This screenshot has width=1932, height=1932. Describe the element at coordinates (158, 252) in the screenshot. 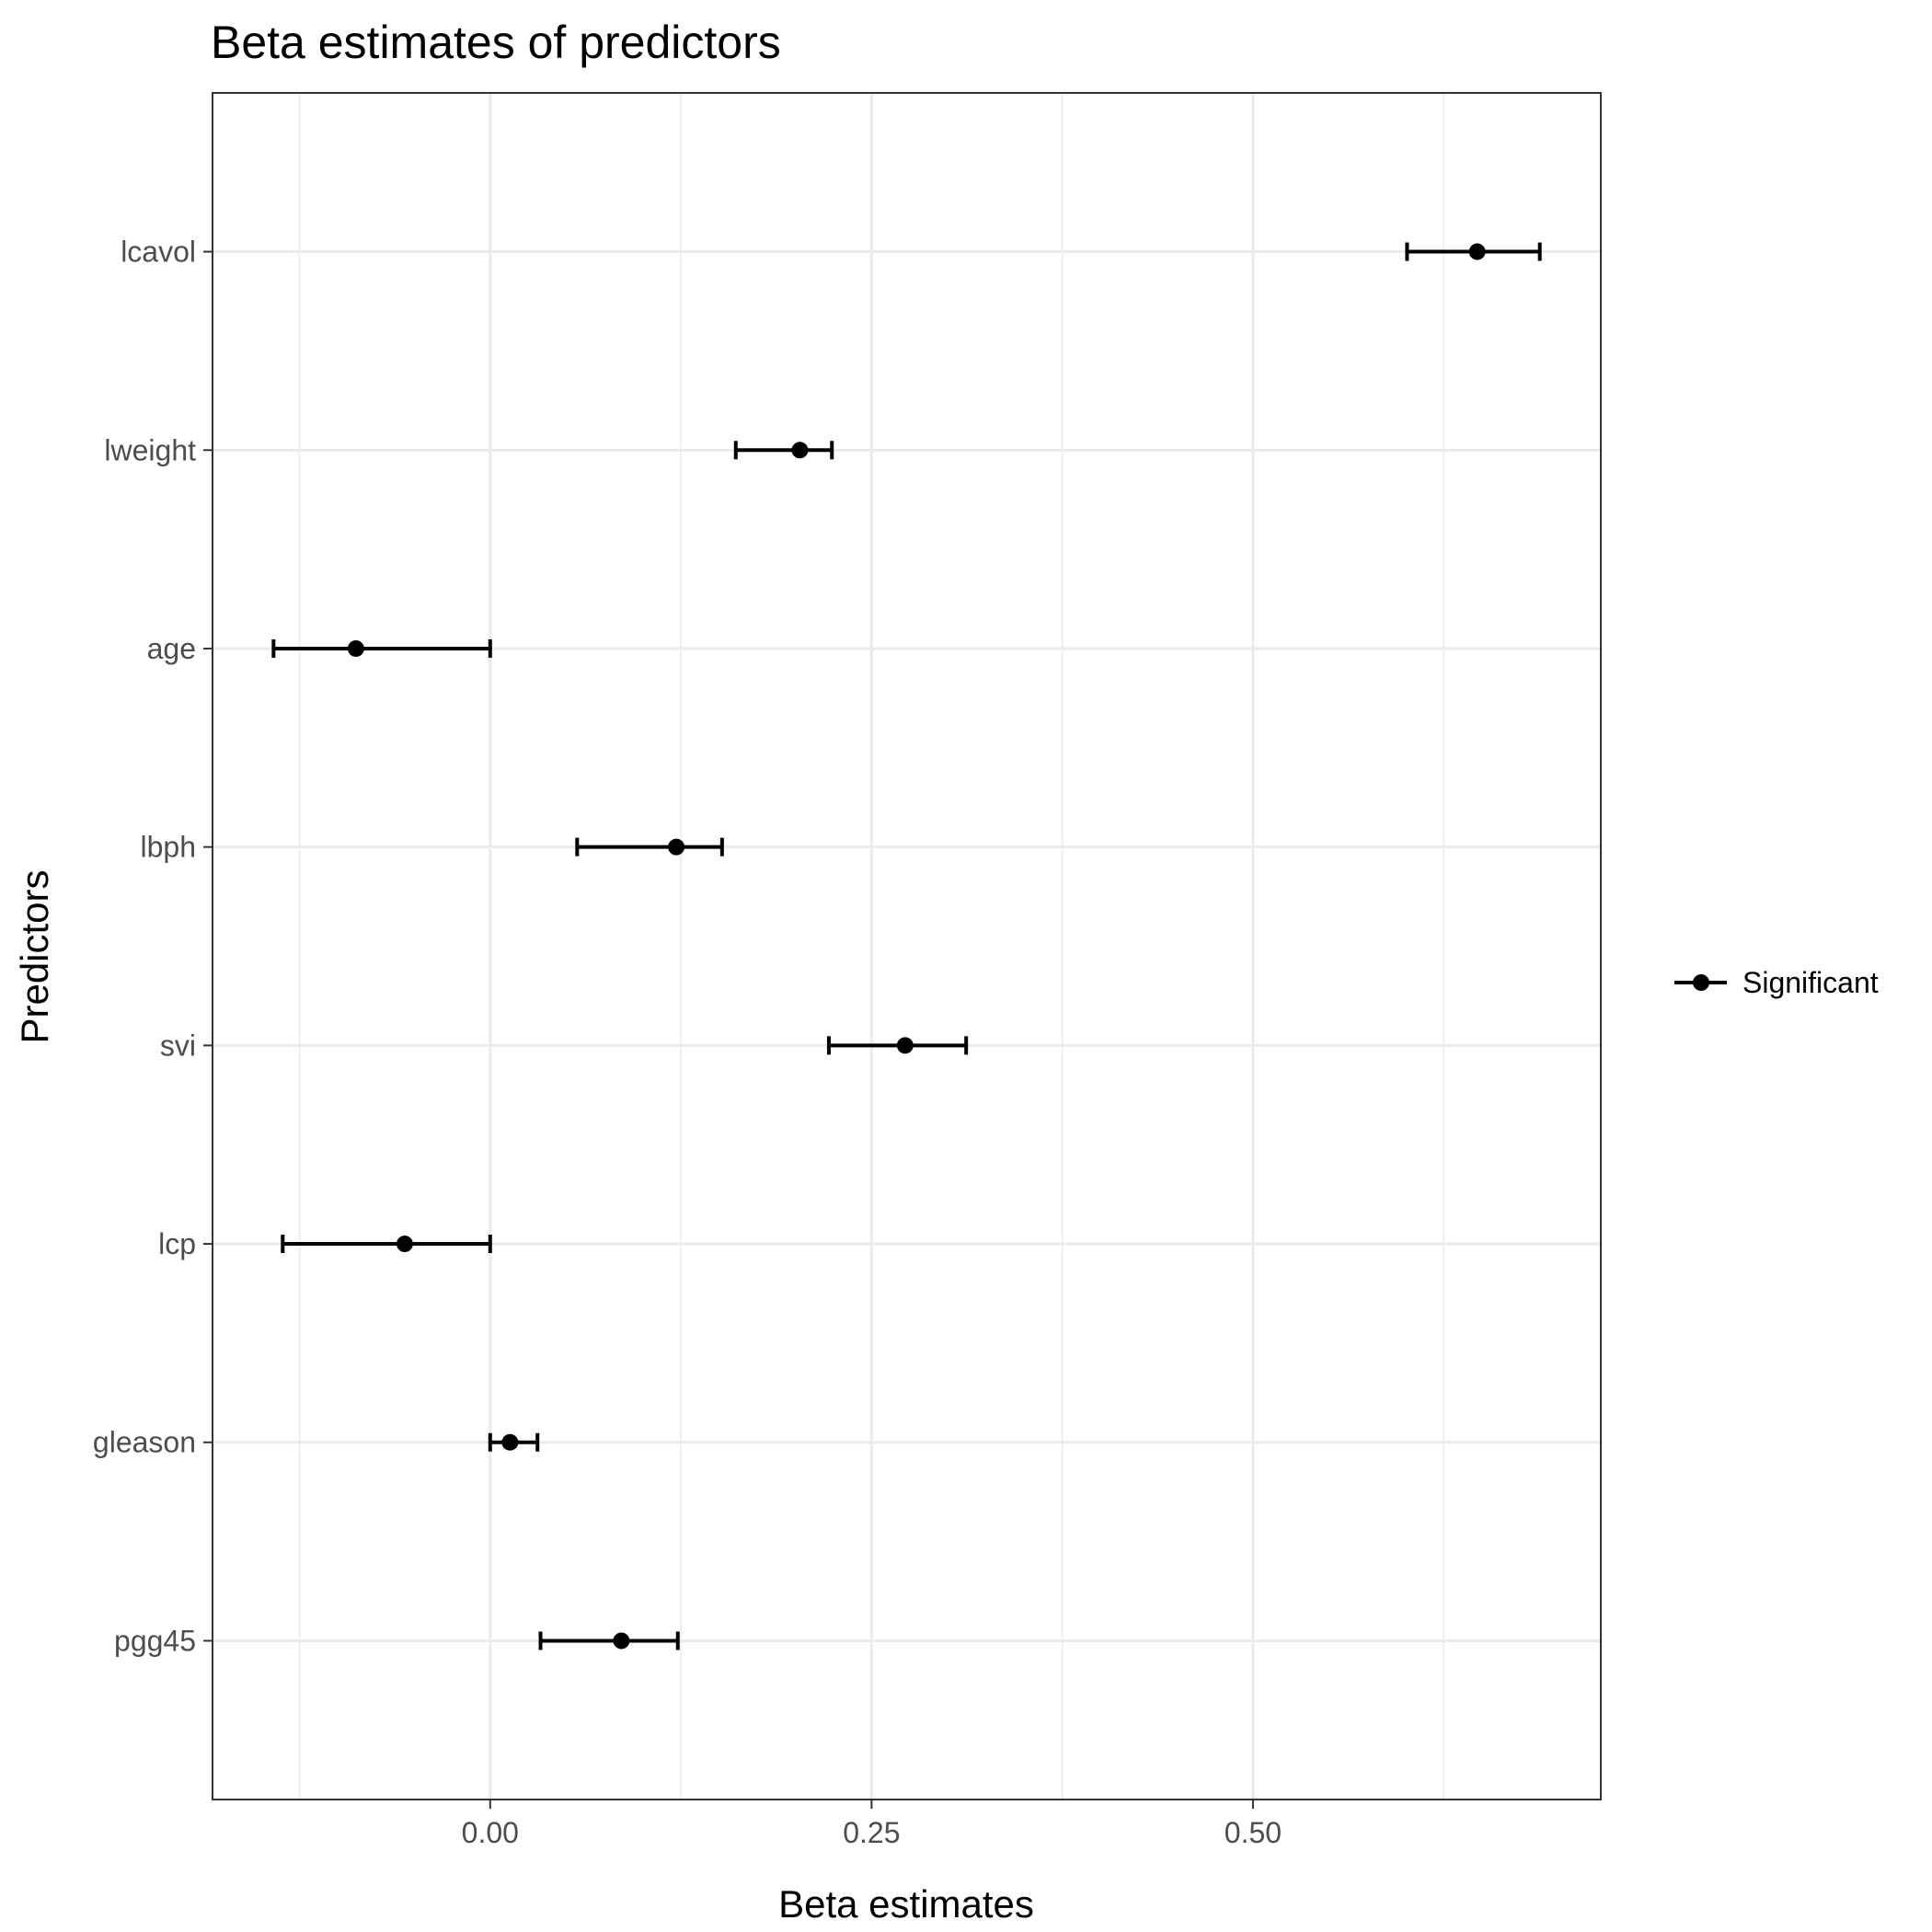

I see `y-tick-label-lcavol: lcavol` at that location.